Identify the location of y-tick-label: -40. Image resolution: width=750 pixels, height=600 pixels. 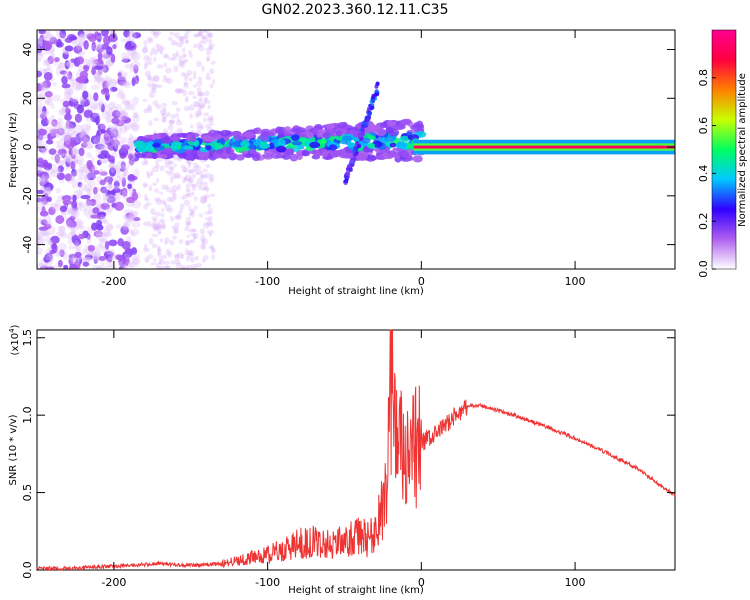
(27, 245).